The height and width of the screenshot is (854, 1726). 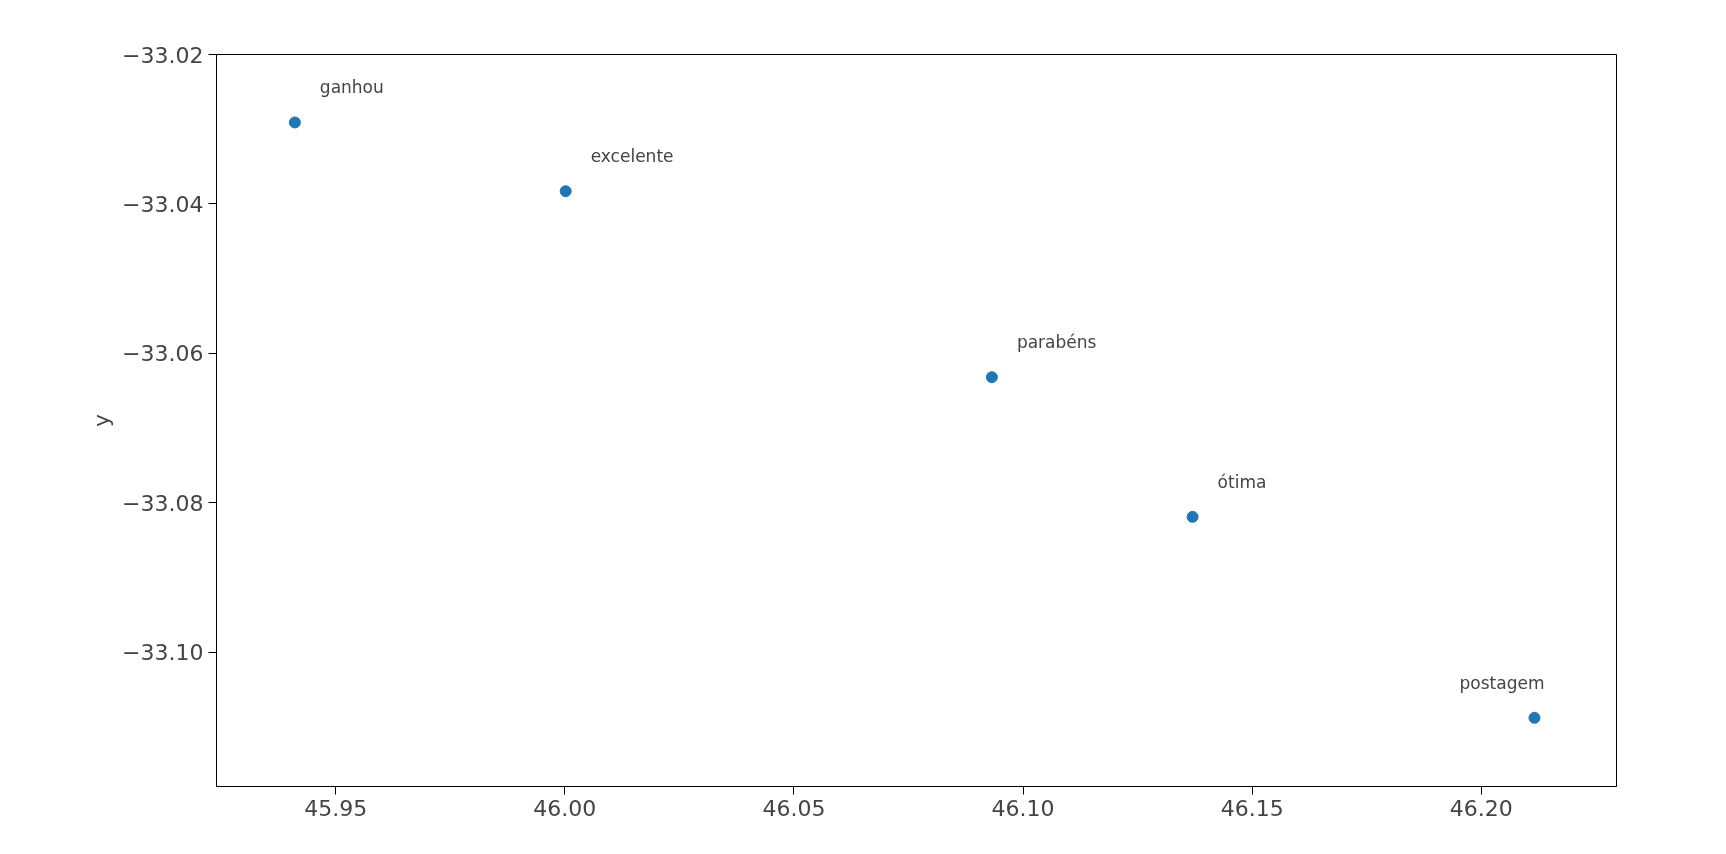 What do you see at coordinates (1242, 481) in the screenshot?
I see `annotation: ótima` at bounding box center [1242, 481].